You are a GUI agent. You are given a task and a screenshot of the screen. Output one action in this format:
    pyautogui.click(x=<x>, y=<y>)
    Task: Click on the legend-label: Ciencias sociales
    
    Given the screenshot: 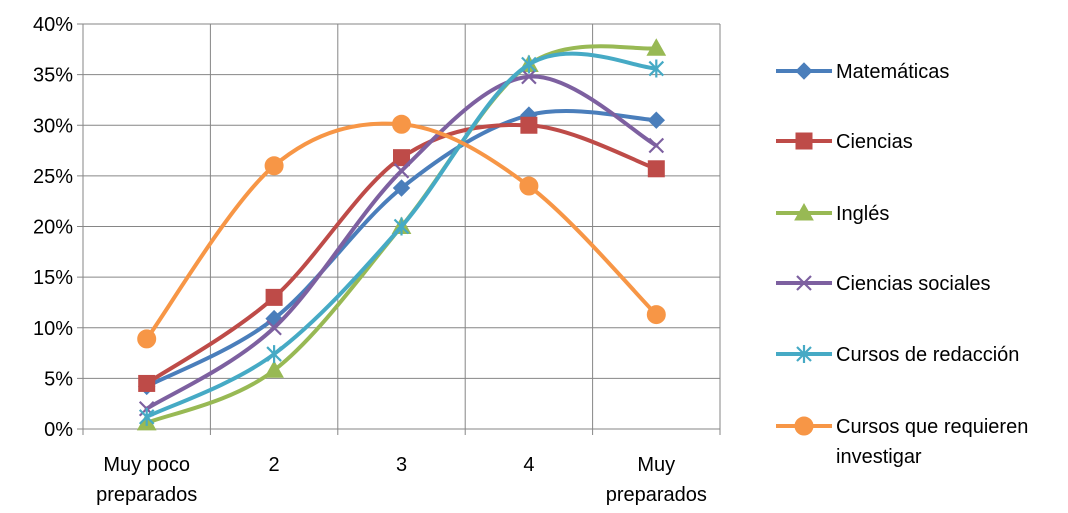 What is the action you would take?
    pyautogui.click(x=913, y=284)
    